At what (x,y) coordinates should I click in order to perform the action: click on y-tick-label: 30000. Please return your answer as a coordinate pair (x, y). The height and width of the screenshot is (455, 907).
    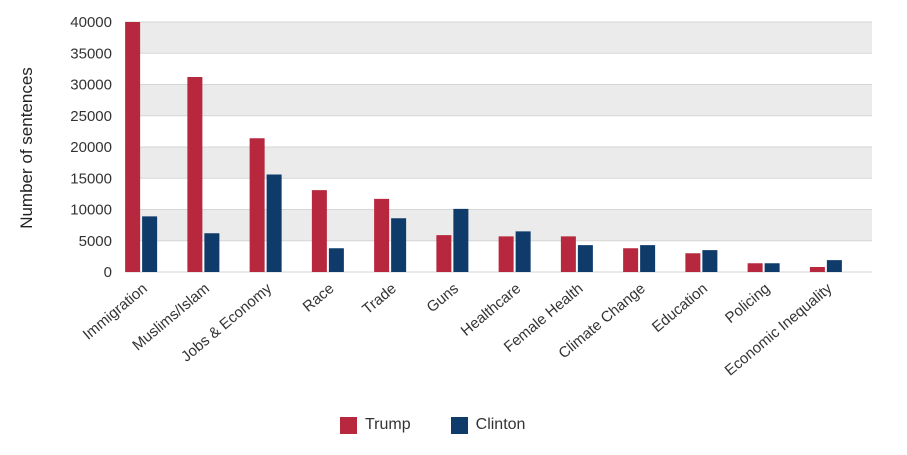
    Looking at the image, I should click on (91, 85).